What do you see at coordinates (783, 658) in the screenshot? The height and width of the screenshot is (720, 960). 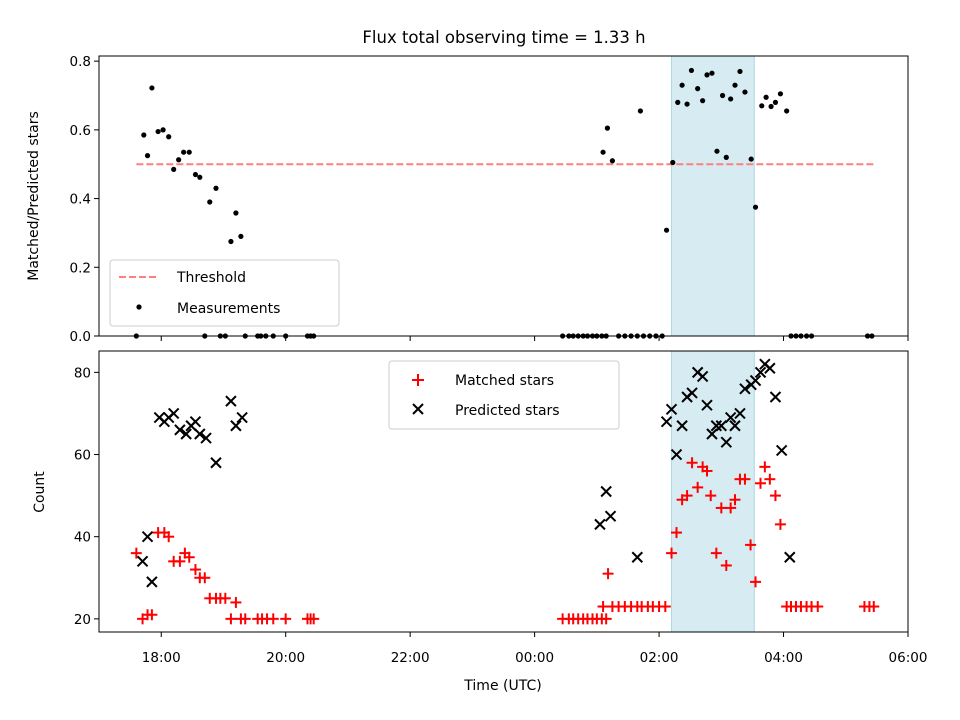 I see `x-tick-label: 04:00` at bounding box center [783, 658].